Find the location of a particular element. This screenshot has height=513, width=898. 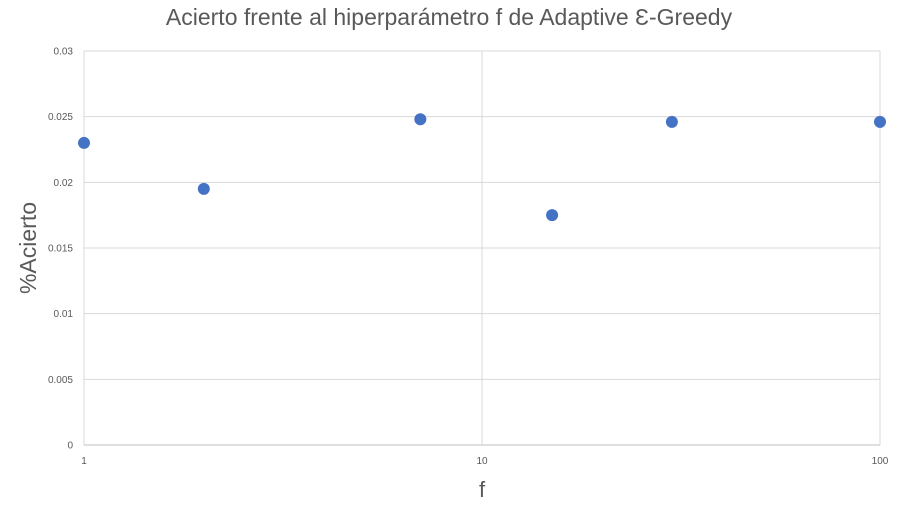

x-axis-title: f is located at coordinates (482, 489).